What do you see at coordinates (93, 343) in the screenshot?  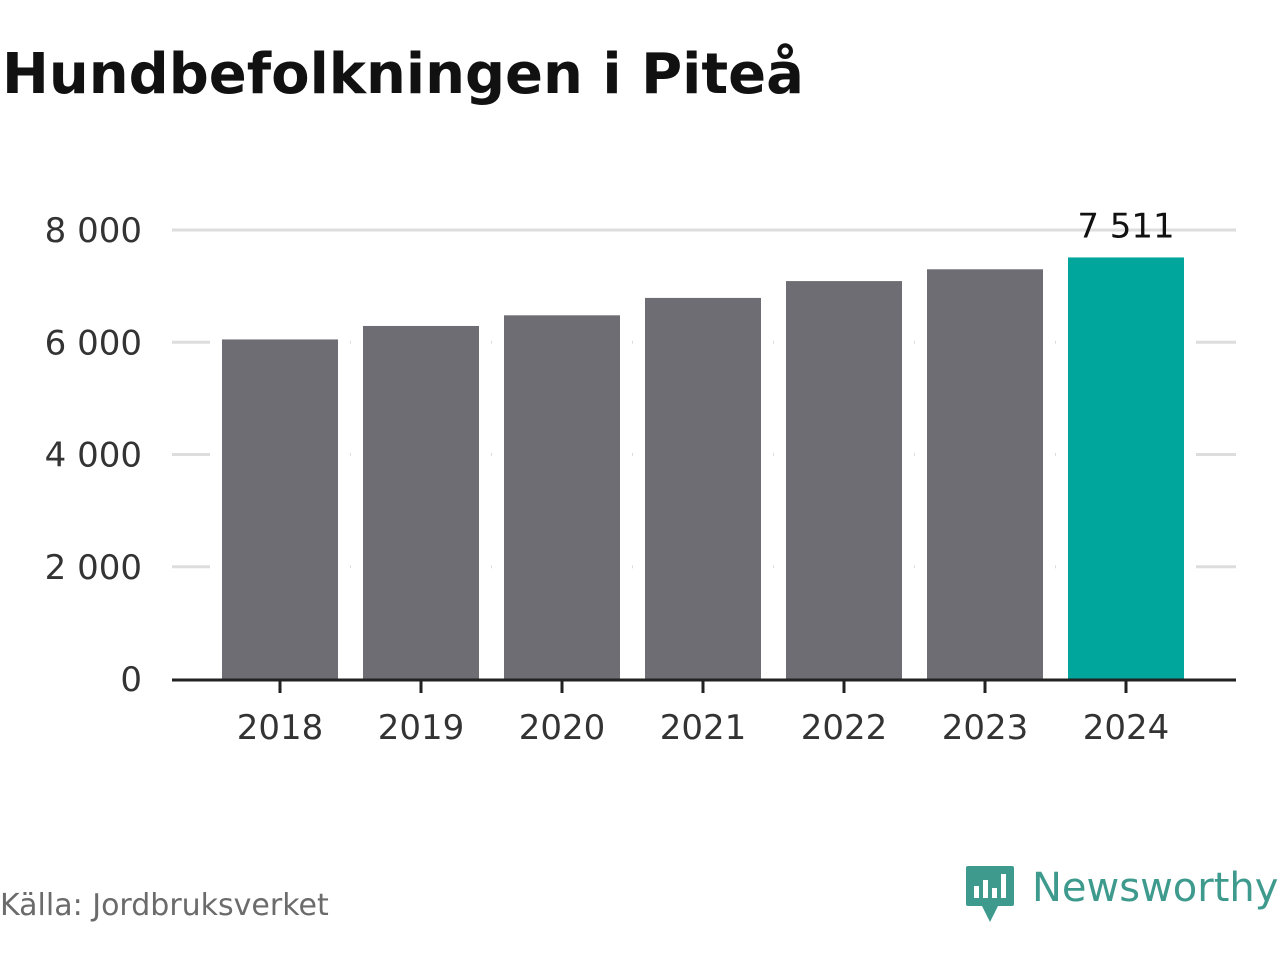 I see `y-tick-label: 6 000` at bounding box center [93, 343].